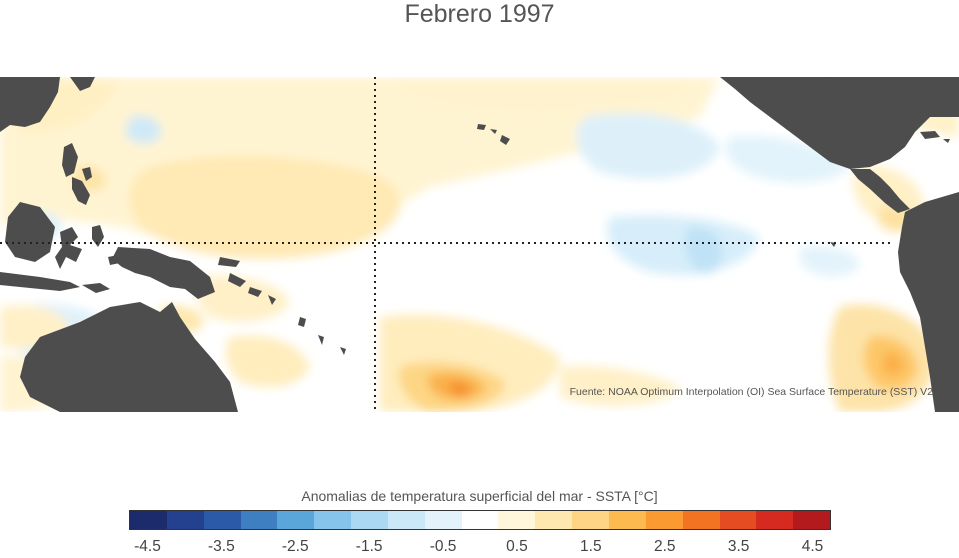  Describe the element at coordinates (479, 14) in the screenshot. I see `map-title: Febrero 1997` at that location.